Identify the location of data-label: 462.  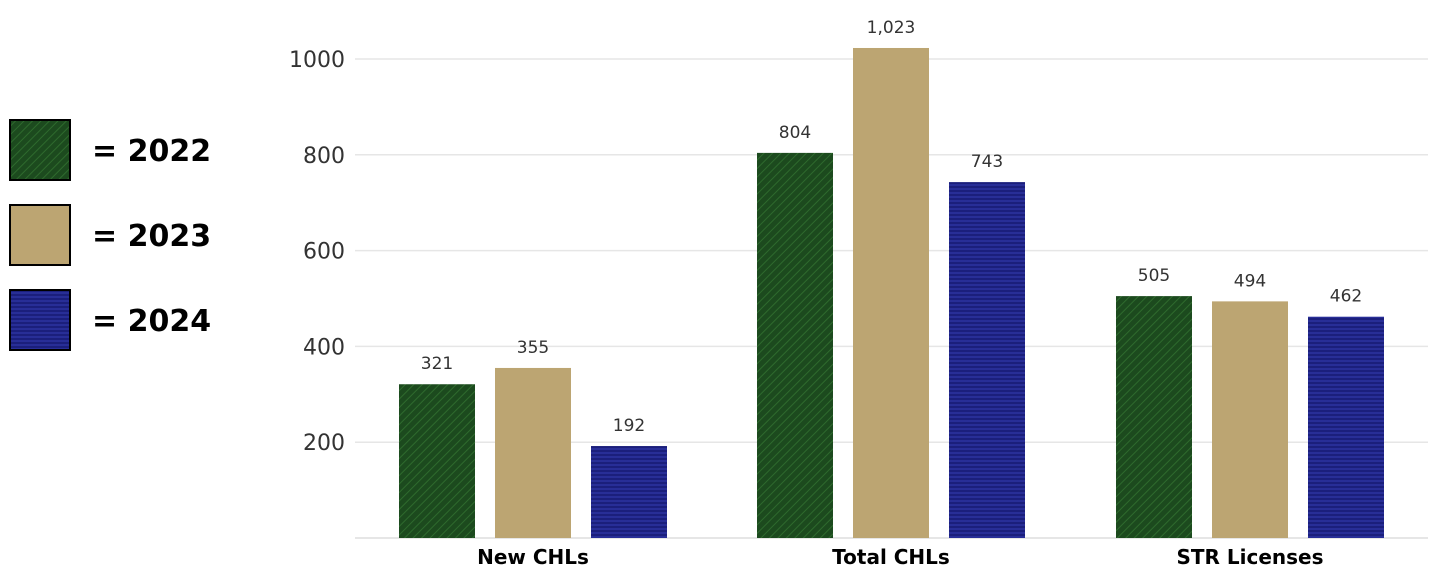
(1346, 297).